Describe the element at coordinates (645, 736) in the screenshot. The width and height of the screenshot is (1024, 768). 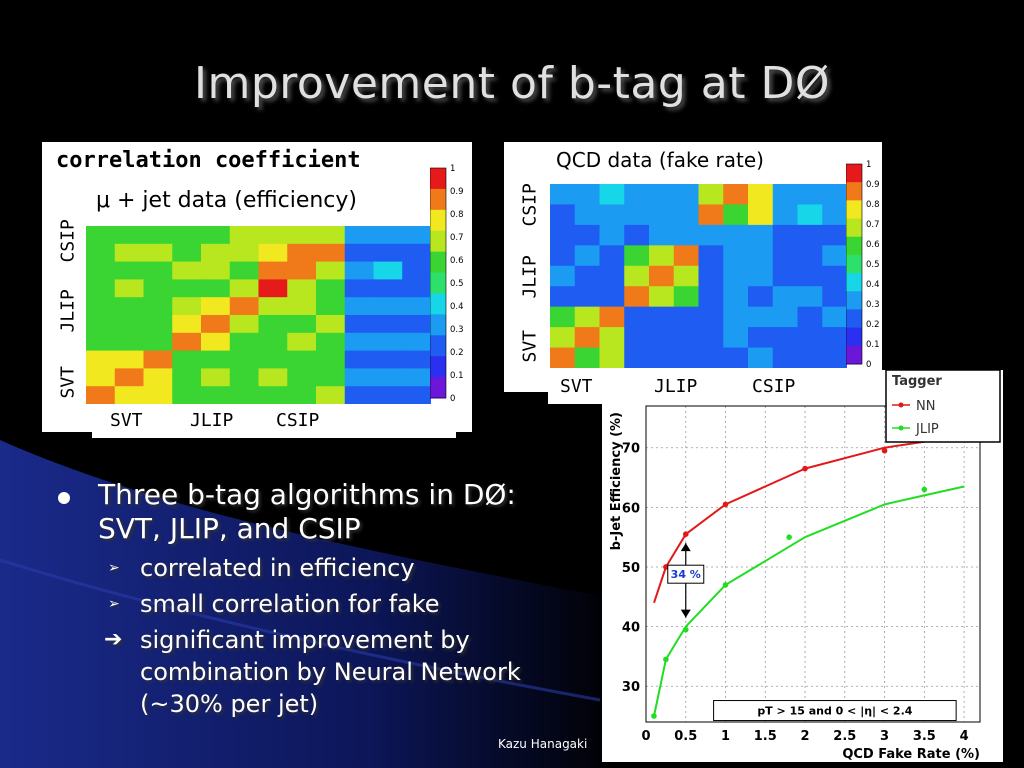
I see `x-tick-label: 0` at that location.